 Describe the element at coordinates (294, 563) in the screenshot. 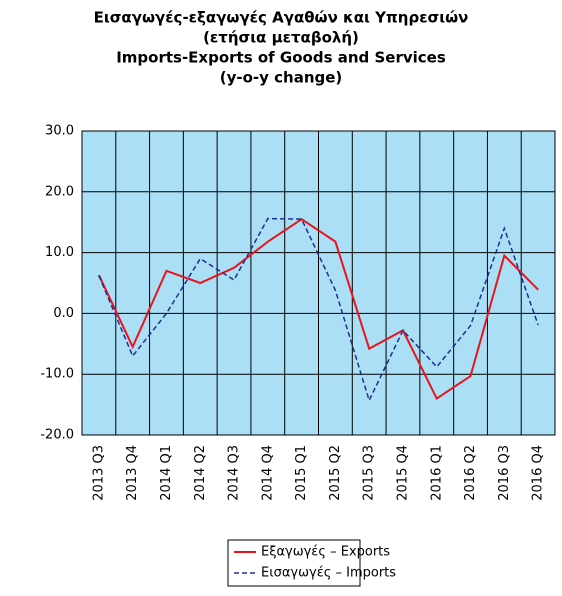

I see `legend-box` at that location.